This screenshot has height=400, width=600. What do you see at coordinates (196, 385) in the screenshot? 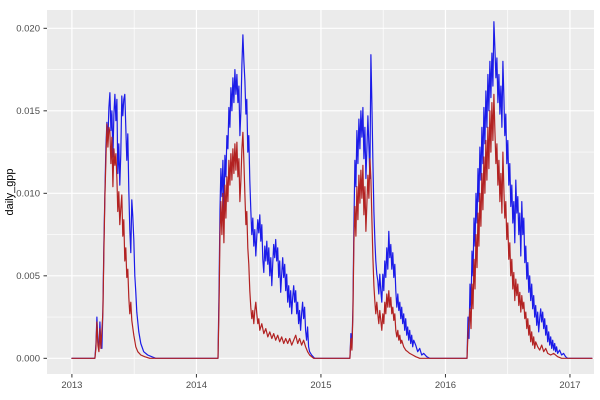
I see `x-tick-label: 2014` at bounding box center [196, 385].